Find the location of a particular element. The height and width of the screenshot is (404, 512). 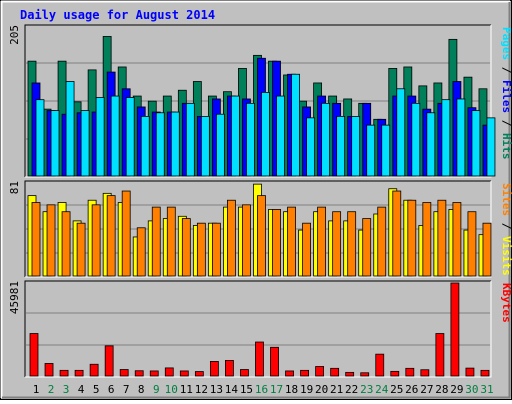

x-tick-label: 6 is located at coordinates (111, 389).